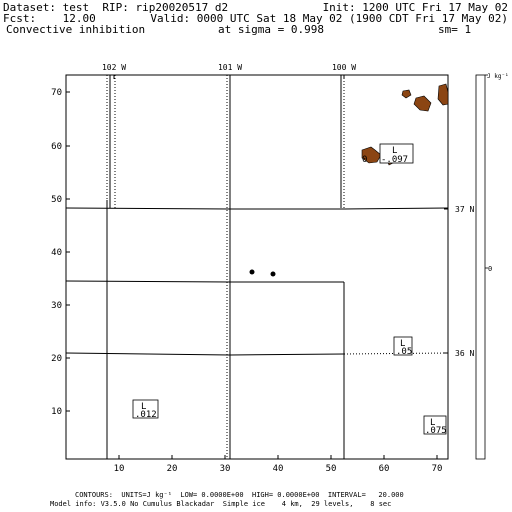 This screenshot has height=512, width=512. I want to click on y-tick-label-20: 20, so click(56, 359).